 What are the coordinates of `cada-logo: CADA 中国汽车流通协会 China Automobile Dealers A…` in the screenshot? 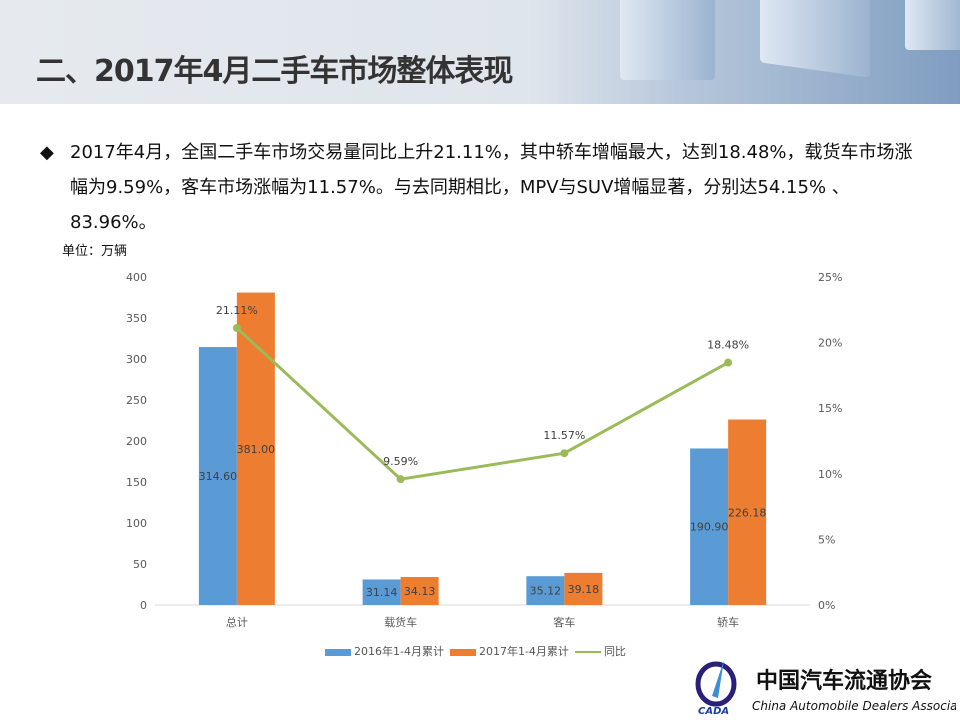 It's located at (827, 686).